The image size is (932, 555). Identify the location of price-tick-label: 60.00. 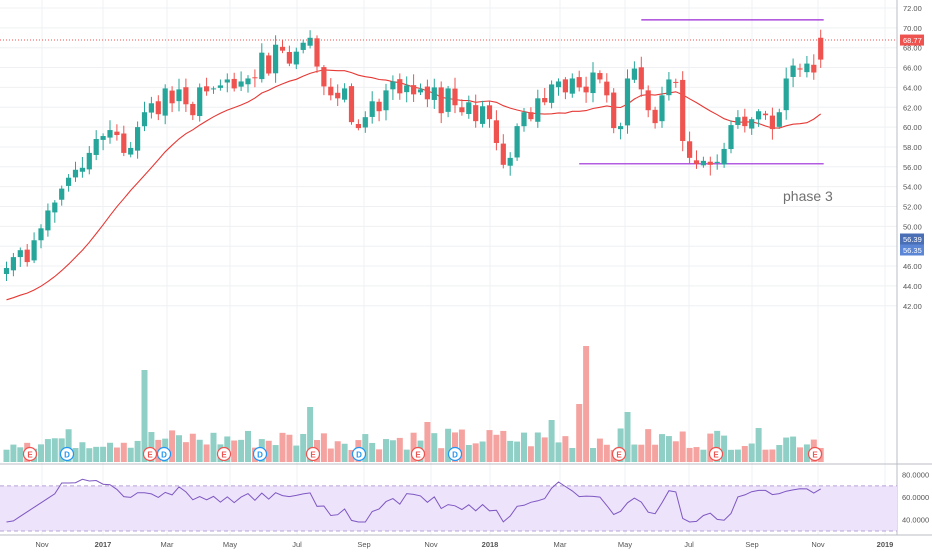
(912, 127).